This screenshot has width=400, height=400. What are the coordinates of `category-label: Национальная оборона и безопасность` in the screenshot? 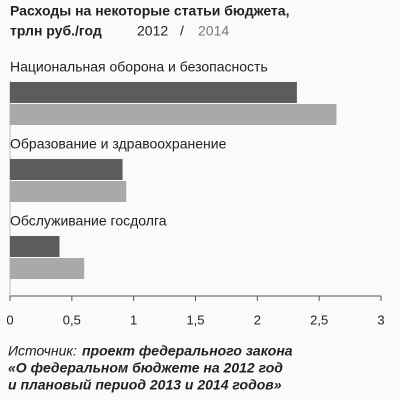 It's located at (139, 67).